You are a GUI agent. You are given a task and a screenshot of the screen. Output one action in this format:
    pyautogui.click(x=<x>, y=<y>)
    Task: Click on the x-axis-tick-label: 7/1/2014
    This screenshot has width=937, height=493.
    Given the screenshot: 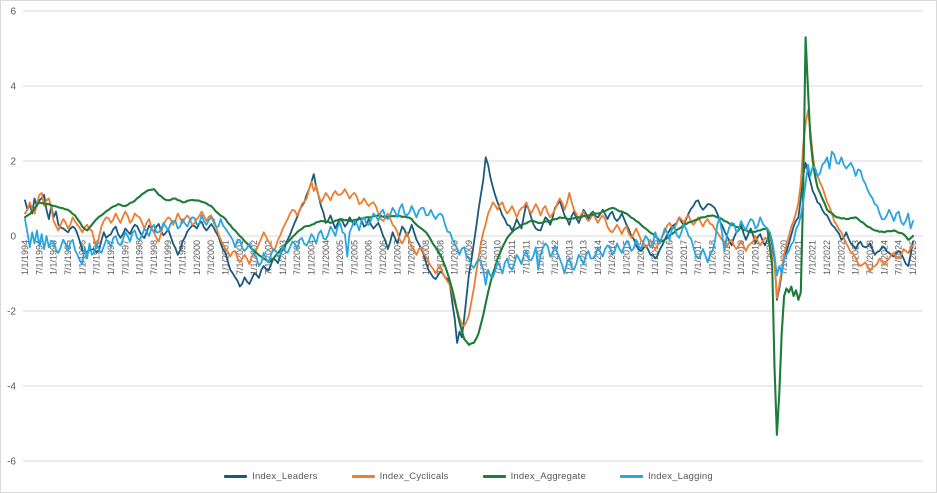 What is the action you would take?
    pyautogui.click(x=612, y=257)
    